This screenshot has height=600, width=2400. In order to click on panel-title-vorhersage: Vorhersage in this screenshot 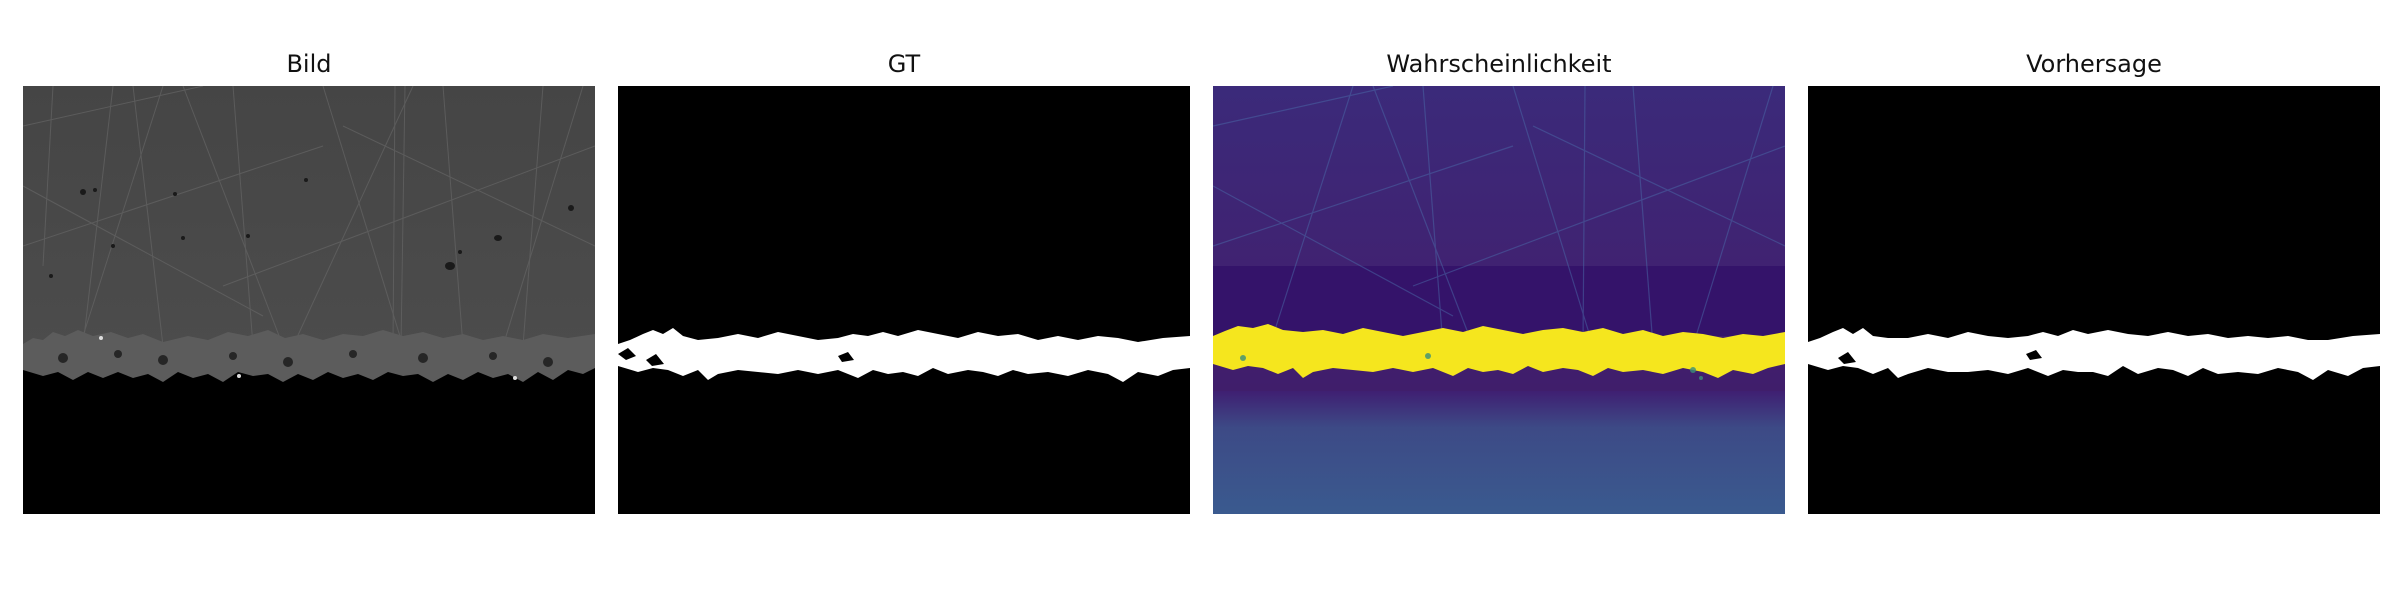, I will do `click(2094, 64)`.